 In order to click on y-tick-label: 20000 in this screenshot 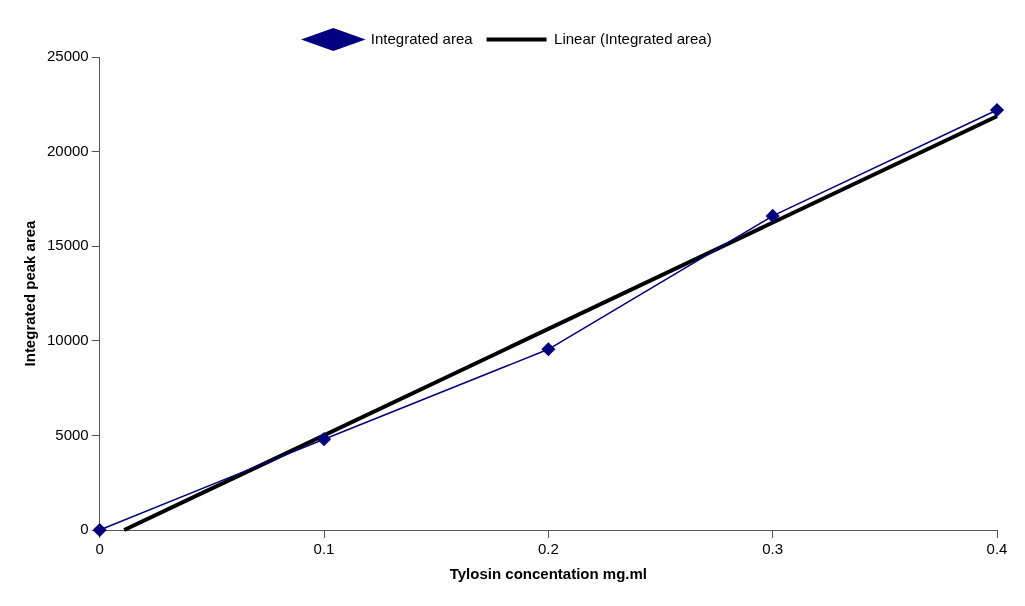, I will do `click(67, 150)`.